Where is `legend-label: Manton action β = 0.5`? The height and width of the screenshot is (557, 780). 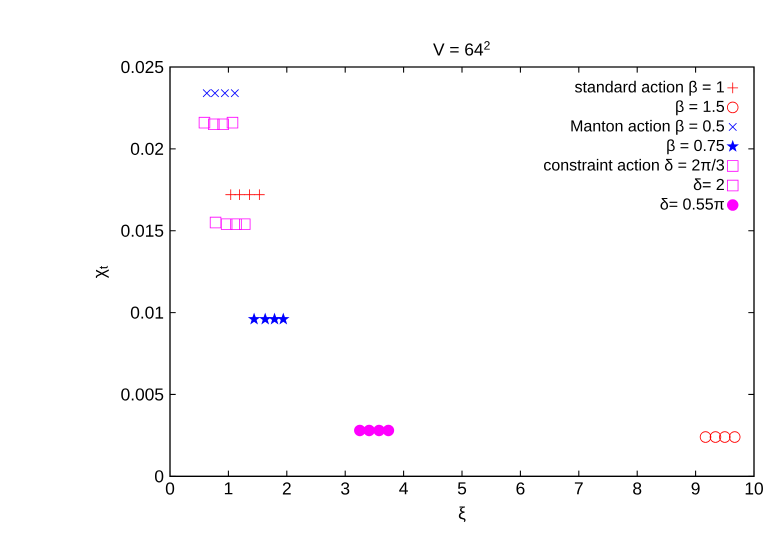 legend-label: Manton action β = 0.5 is located at coordinates (647, 127).